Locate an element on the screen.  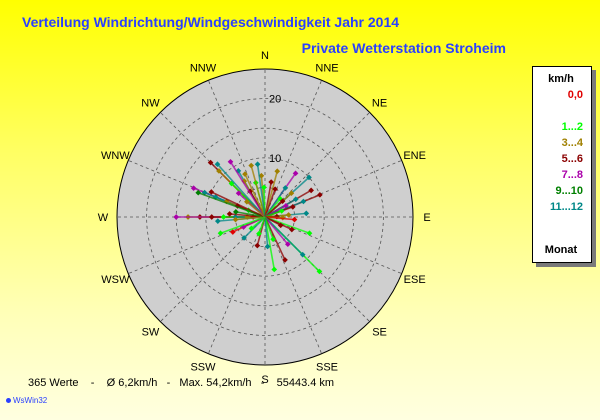
grid-spoke-nne is located at coordinates (293, 149).